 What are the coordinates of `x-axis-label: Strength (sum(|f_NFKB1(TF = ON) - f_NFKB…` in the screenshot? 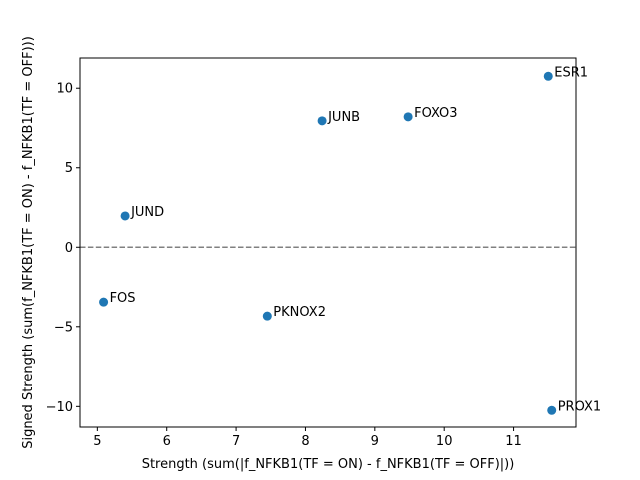 It's located at (328, 464).